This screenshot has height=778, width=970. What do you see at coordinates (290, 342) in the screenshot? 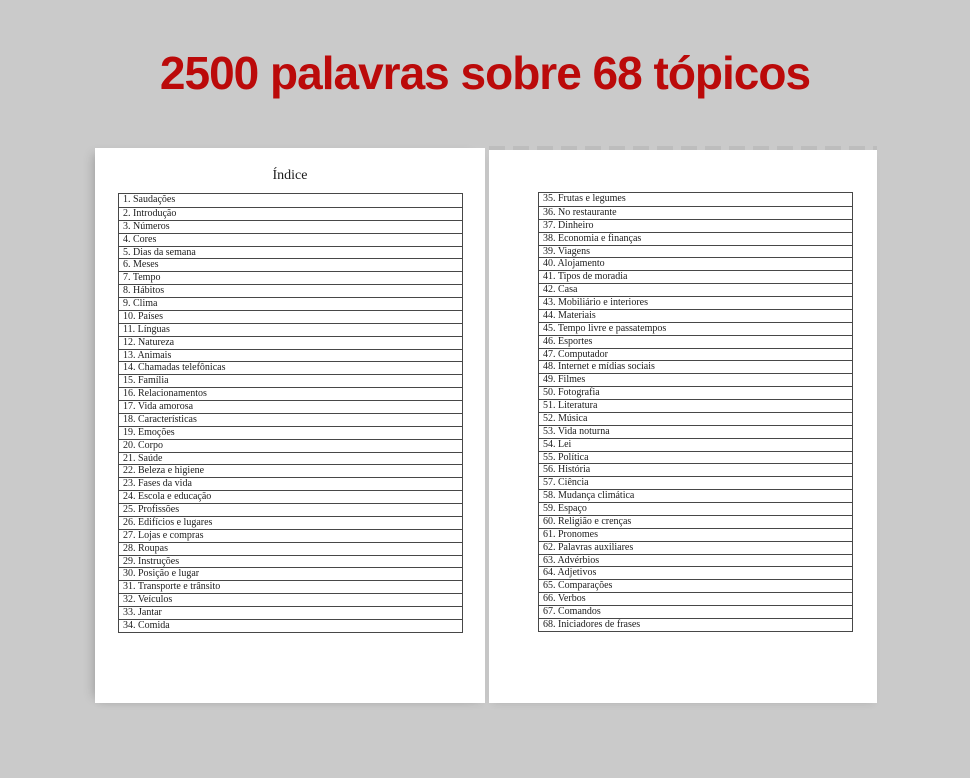
I see `table-row: 12. Natureza` at bounding box center [290, 342].